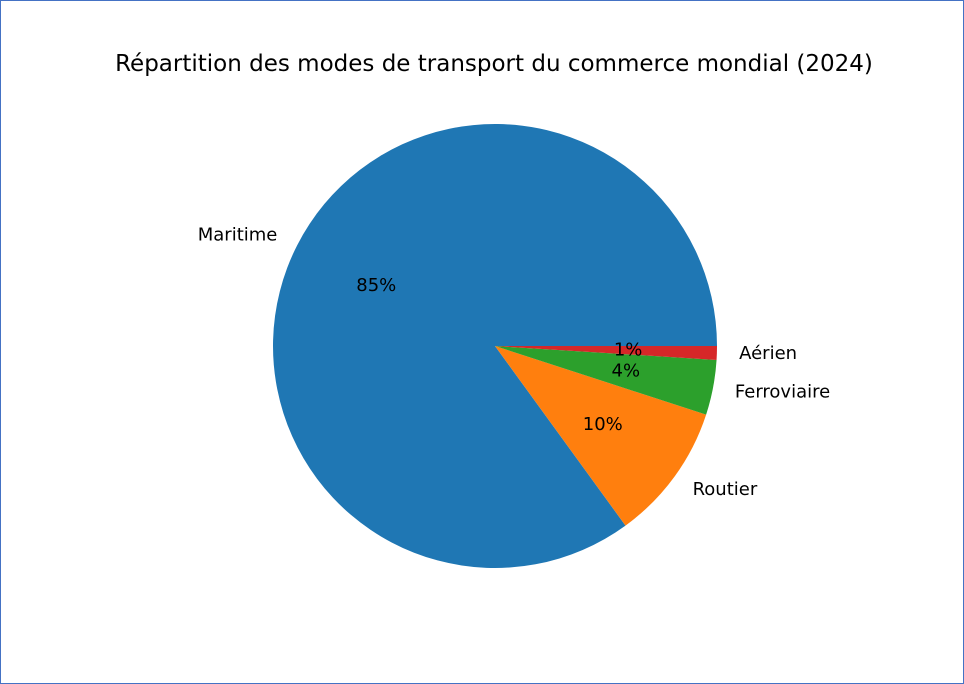  What do you see at coordinates (606, 380) in the screenshot?
I see `slice-ferroviaire` at bounding box center [606, 380].